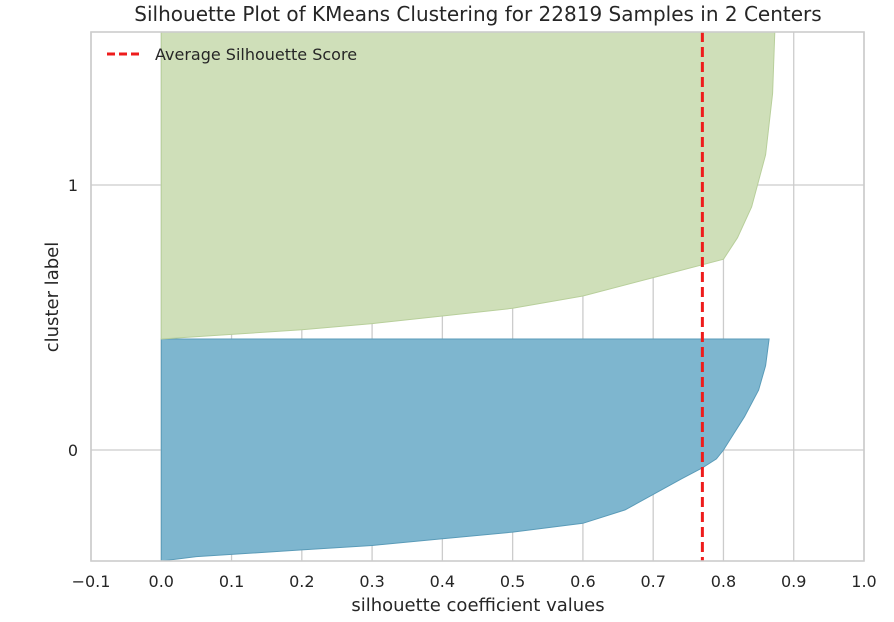  Describe the element at coordinates (73, 318) in the screenshot. I see `y-tick-labels: 01` at that location.